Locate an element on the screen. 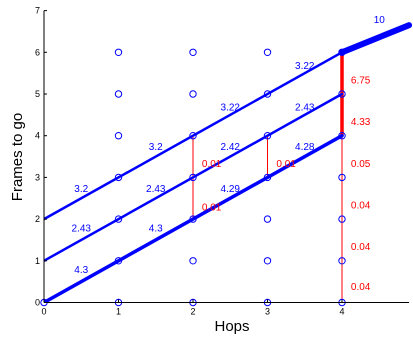  blue-value-label: 2.42 is located at coordinates (231, 147).